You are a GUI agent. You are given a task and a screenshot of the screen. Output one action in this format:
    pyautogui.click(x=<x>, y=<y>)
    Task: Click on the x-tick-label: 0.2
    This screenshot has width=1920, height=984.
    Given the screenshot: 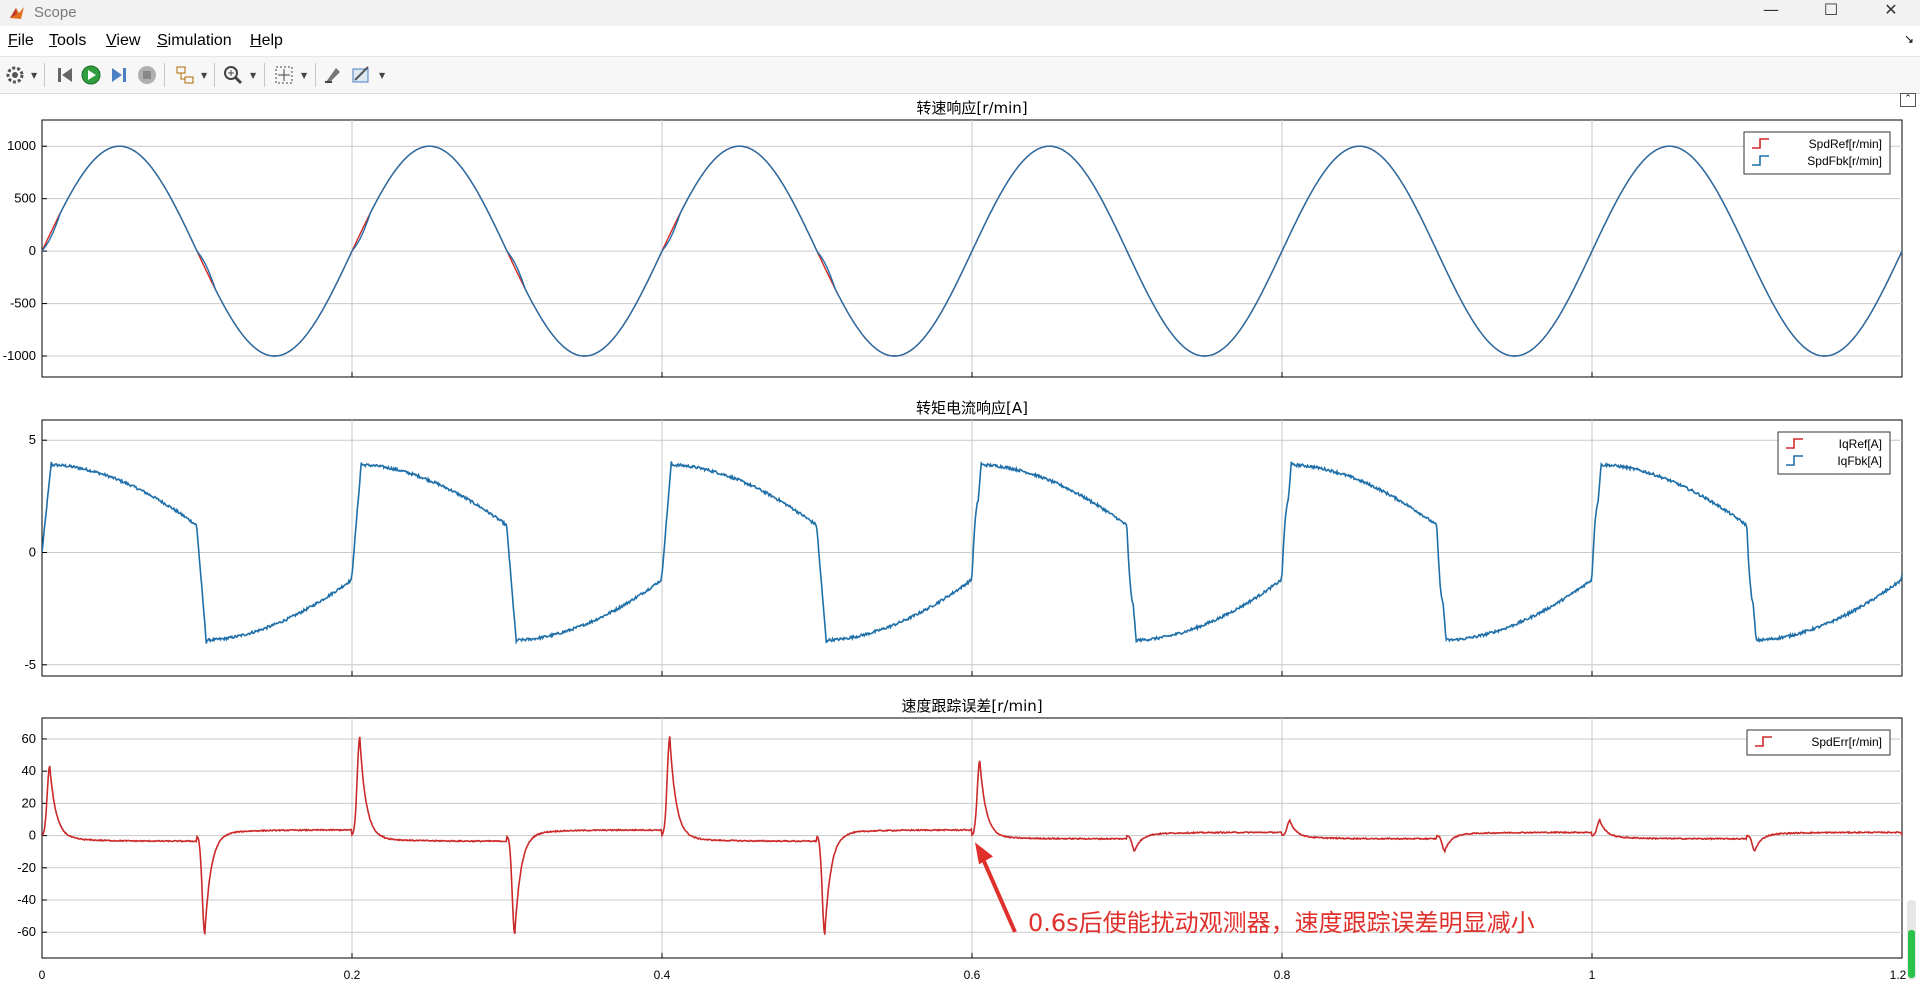 What is the action you would take?
    pyautogui.click(x=352, y=975)
    